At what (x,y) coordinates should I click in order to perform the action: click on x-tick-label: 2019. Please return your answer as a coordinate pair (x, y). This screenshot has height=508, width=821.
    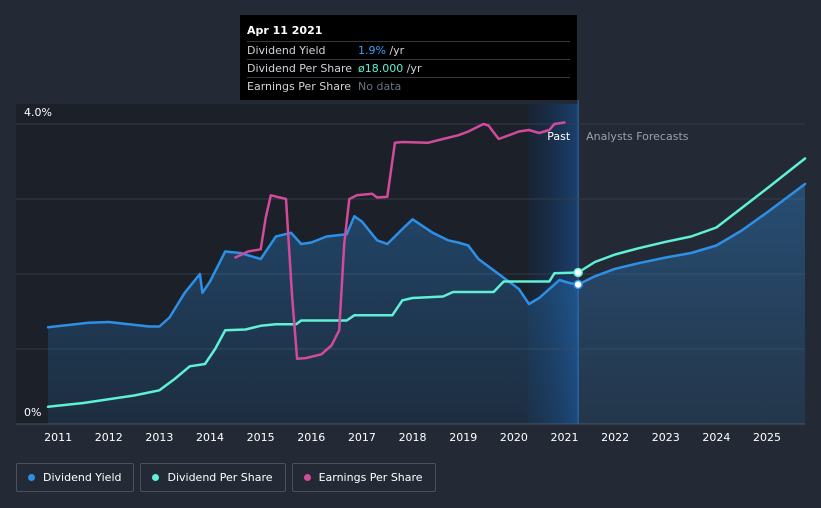
    Looking at the image, I should click on (463, 437).